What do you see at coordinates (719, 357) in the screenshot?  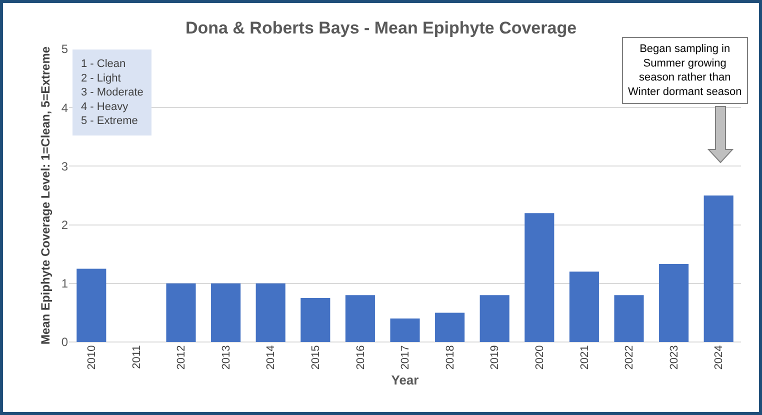 I see `x-tick-label: 2024` at bounding box center [719, 357].